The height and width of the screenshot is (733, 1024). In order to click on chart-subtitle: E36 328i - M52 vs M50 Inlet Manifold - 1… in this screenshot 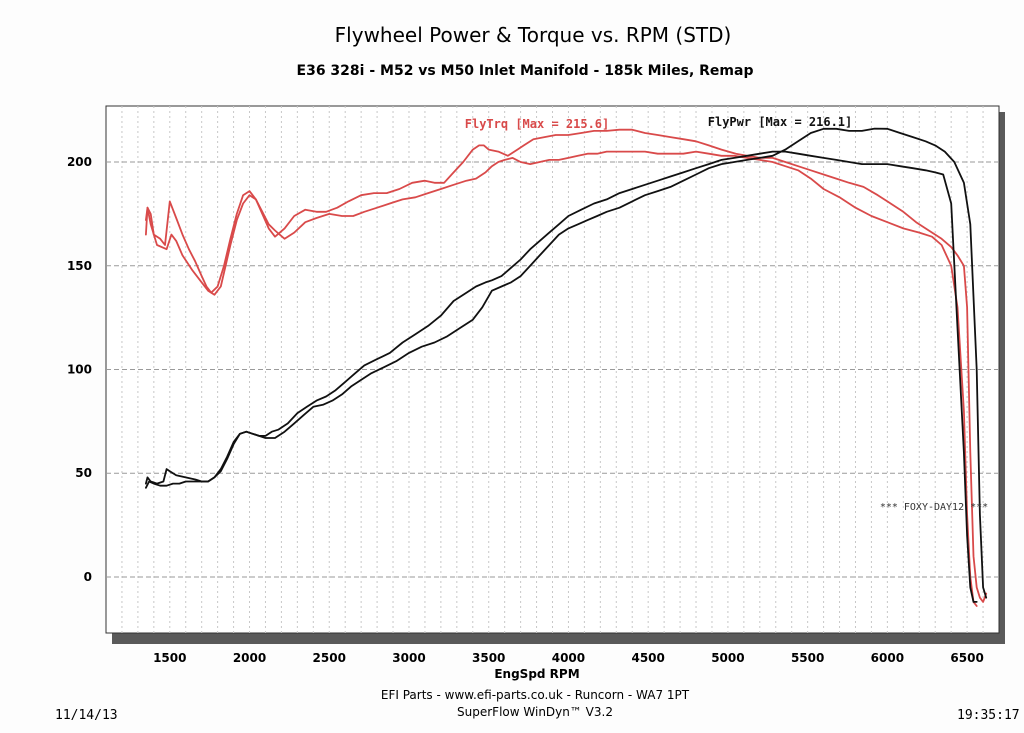, I will do `click(525, 71)`.